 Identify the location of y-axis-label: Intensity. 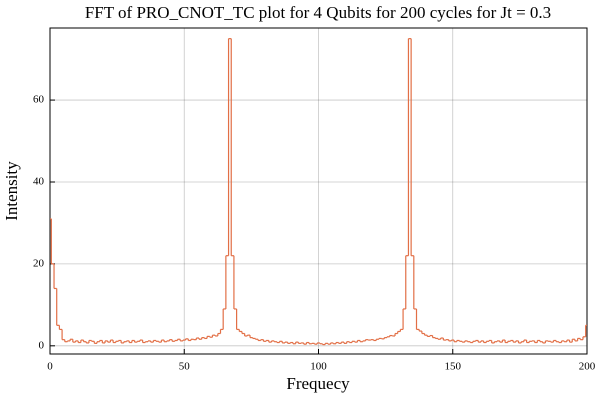
(11, 191).